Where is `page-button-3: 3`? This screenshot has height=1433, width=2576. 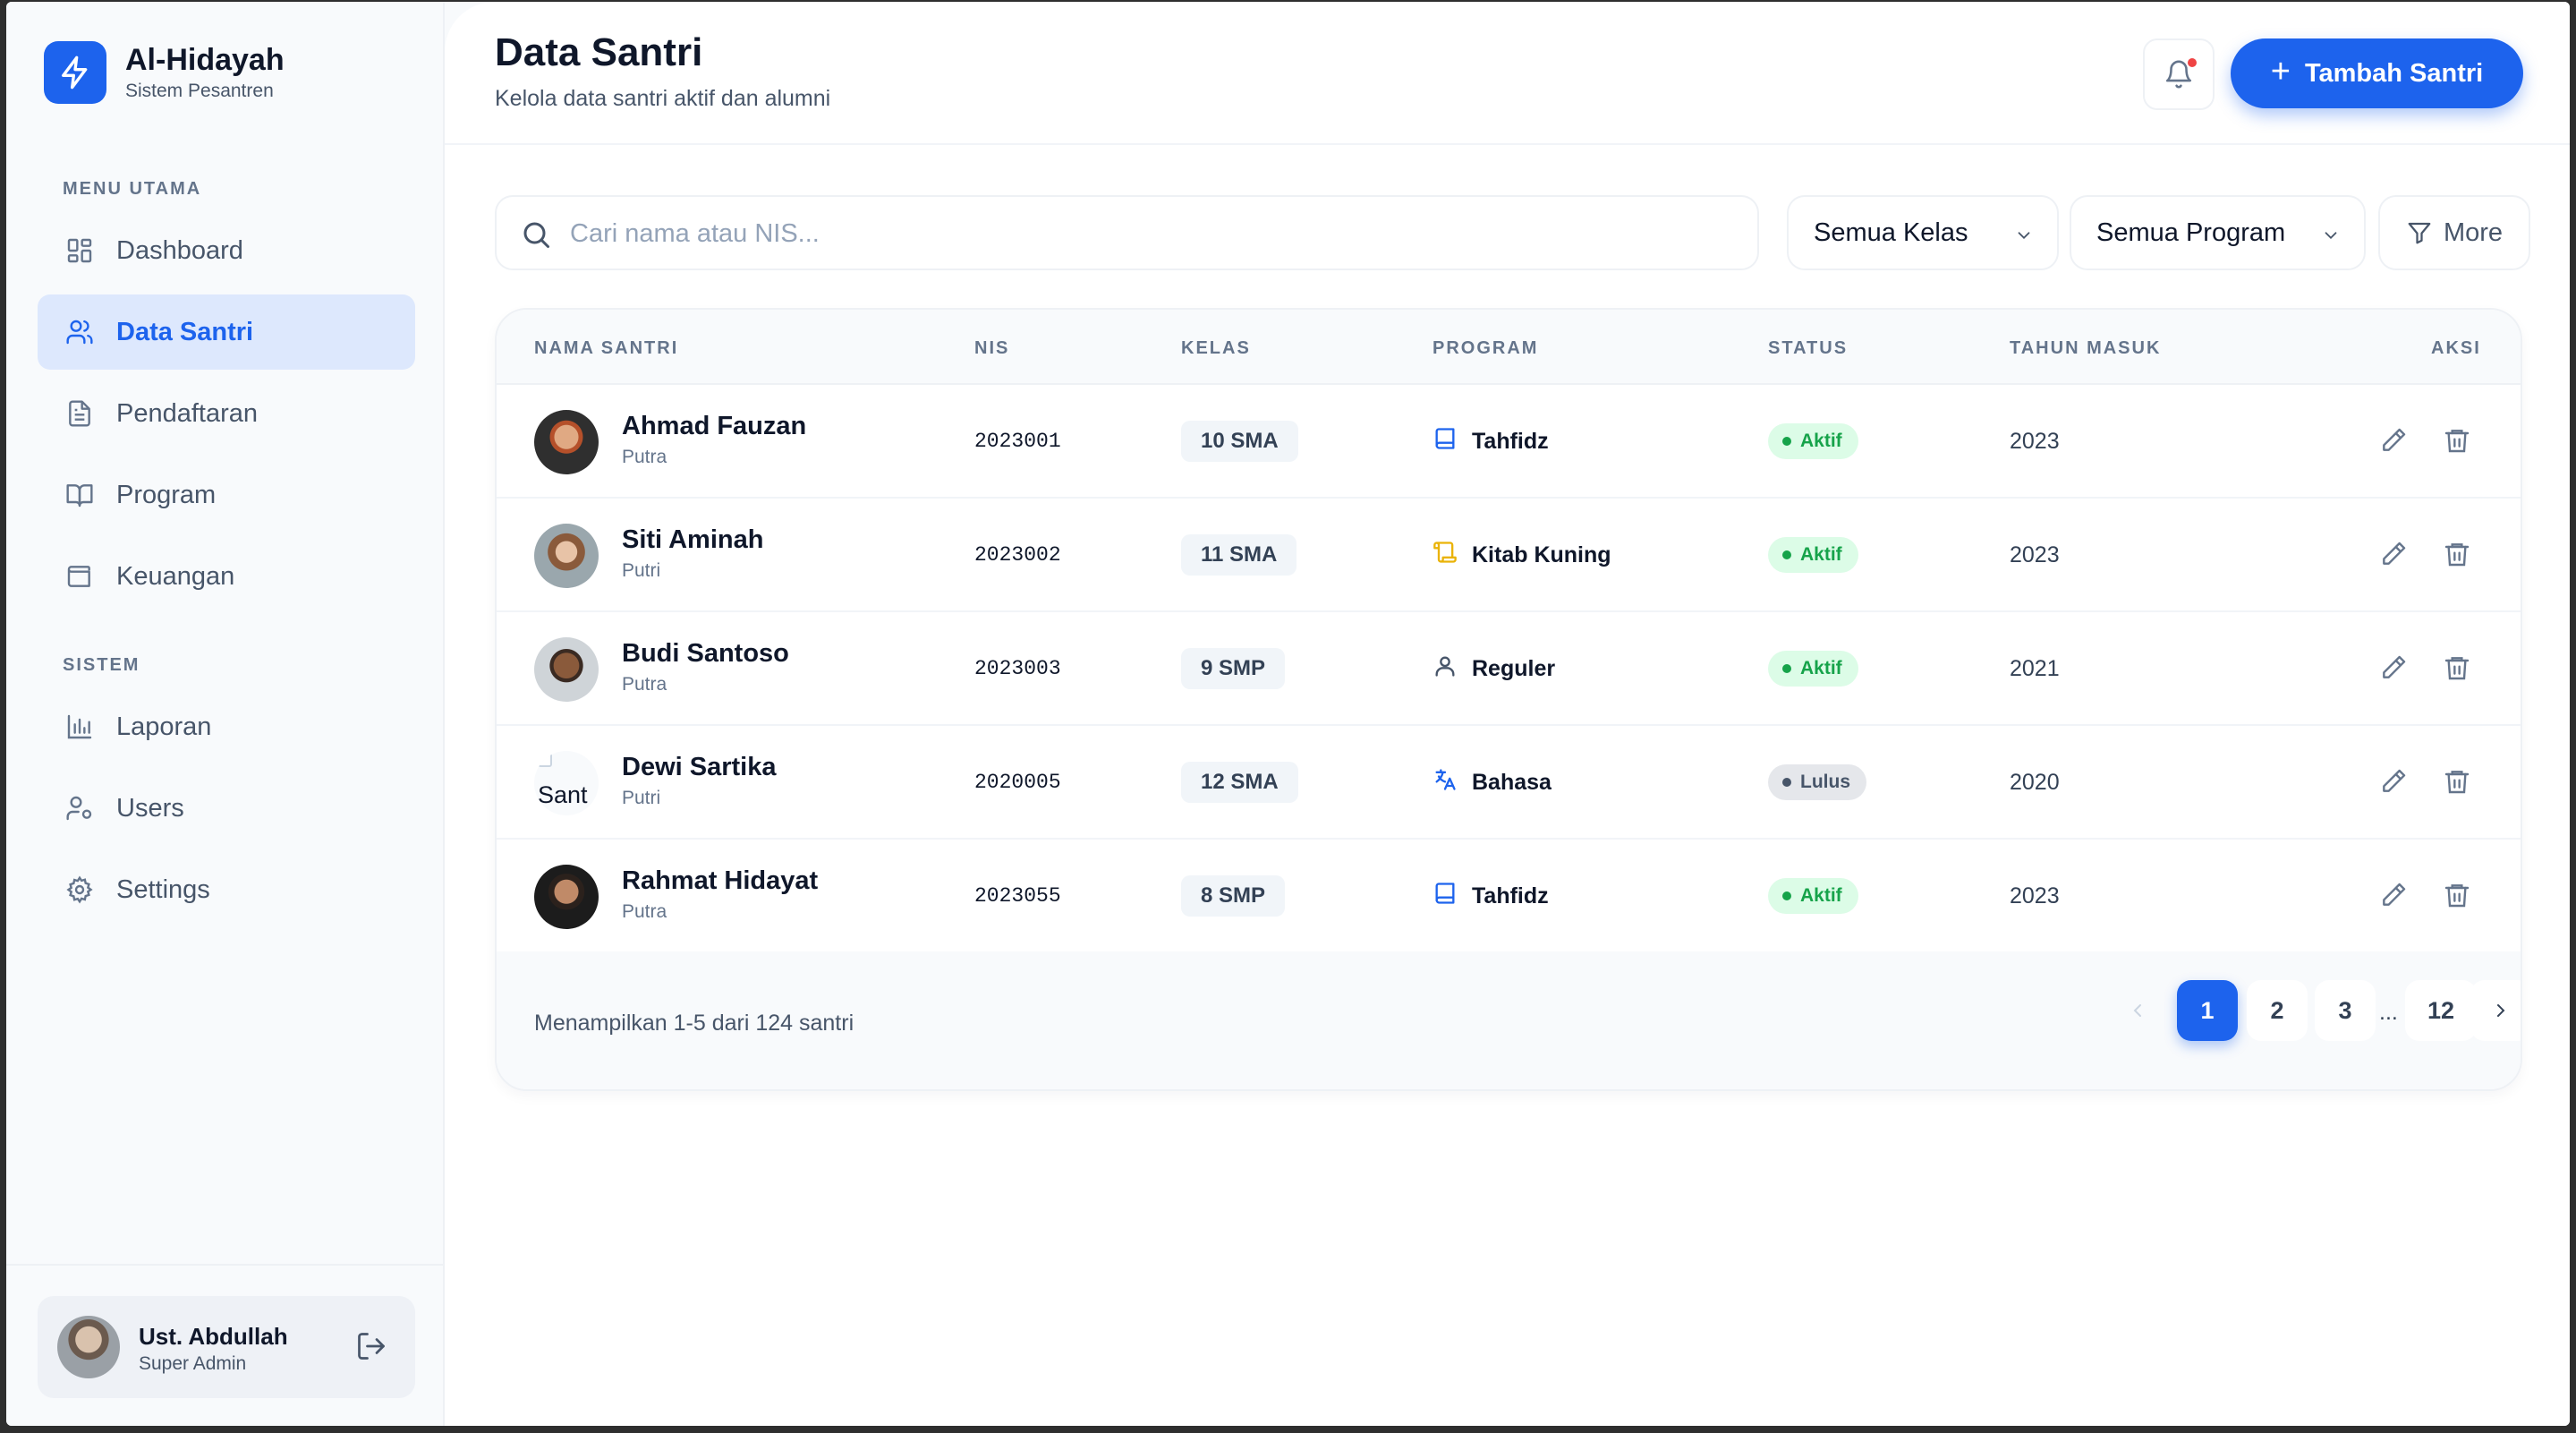
page-button-3: 3 is located at coordinates (2345, 1010).